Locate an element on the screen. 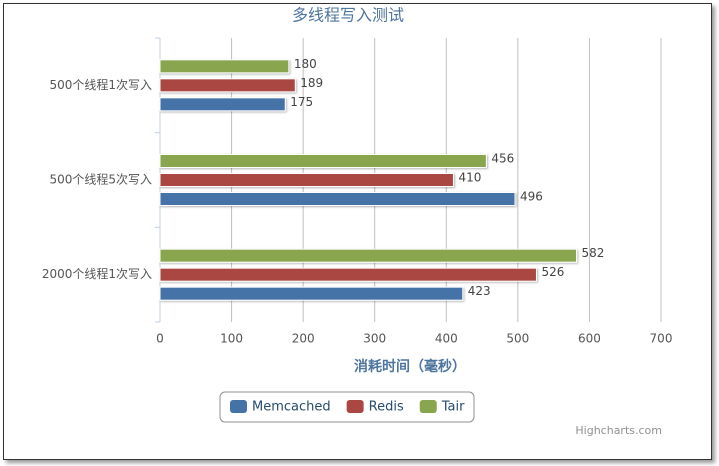  data-label: 526 is located at coordinates (552, 272).